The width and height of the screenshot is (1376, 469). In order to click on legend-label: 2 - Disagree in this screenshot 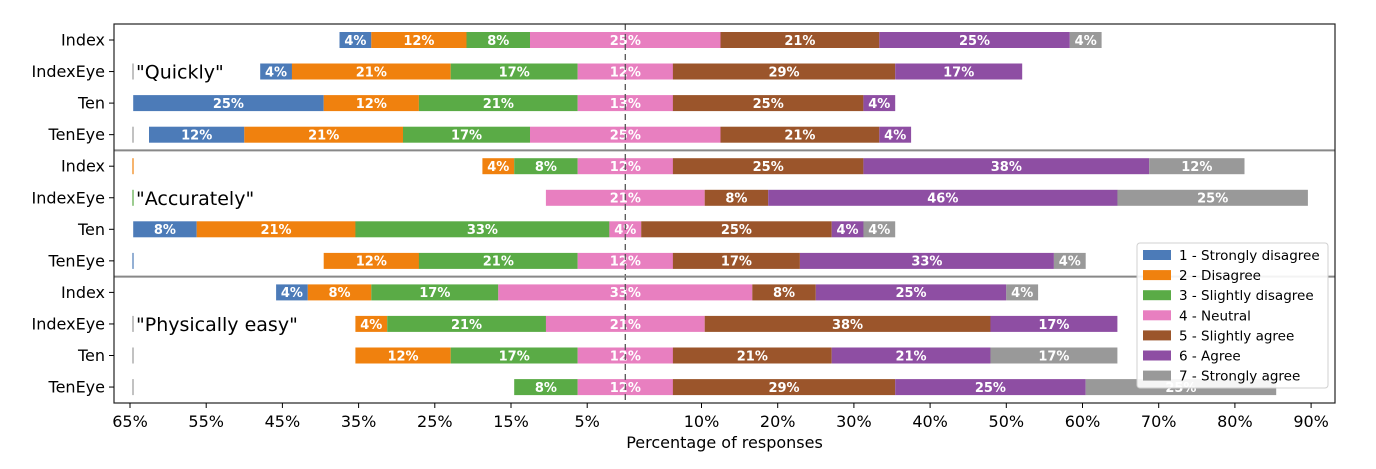, I will do `click(1220, 276)`.